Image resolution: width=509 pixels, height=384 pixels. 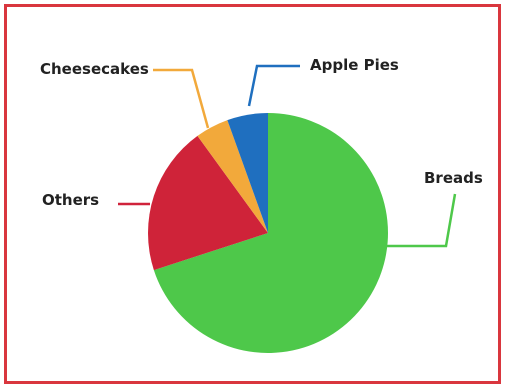 I want to click on slice-others, so click(x=207, y=203).